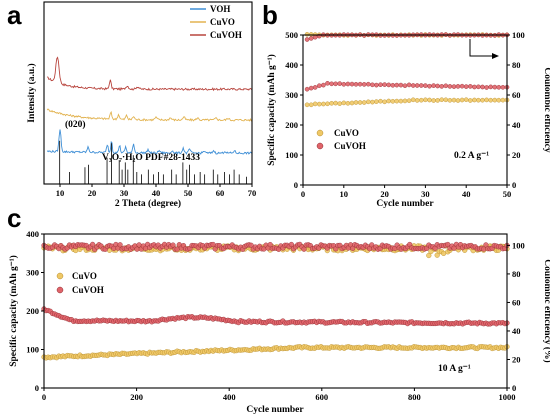  What do you see at coordinates (407, 70) in the screenshot?
I see `panel-b-plot-area` at bounding box center [407, 70].